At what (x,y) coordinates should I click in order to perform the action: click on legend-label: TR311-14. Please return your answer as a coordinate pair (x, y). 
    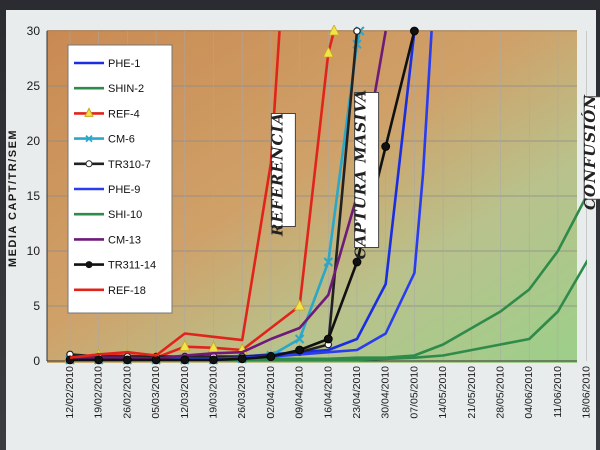
    Looking at the image, I should click on (132, 266).